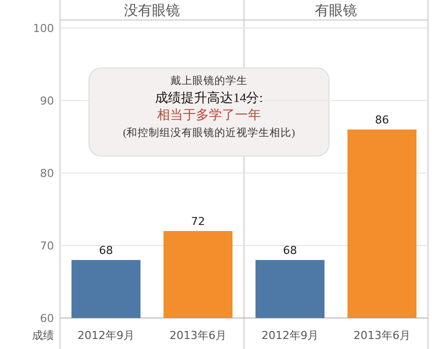 Image resolution: width=432 pixels, height=349 pixels. I want to click on y-tick-label: 80, so click(47, 173).